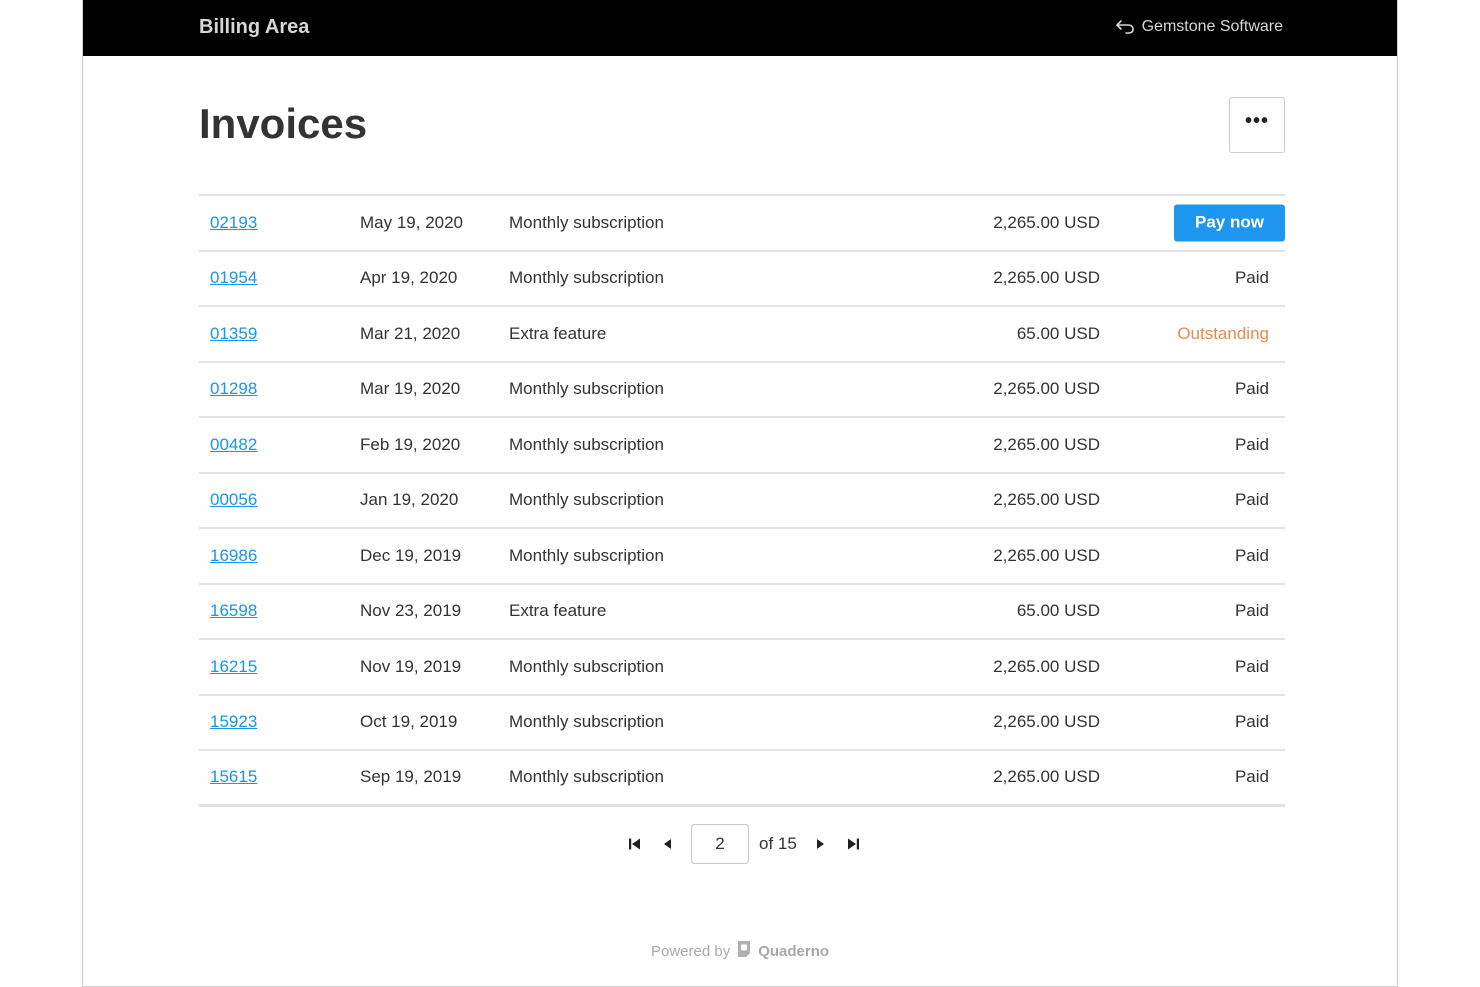 This screenshot has width=1480, height=987. Describe the element at coordinates (234, 500) in the screenshot. I see `invoice-number-link: 00056` at that location.